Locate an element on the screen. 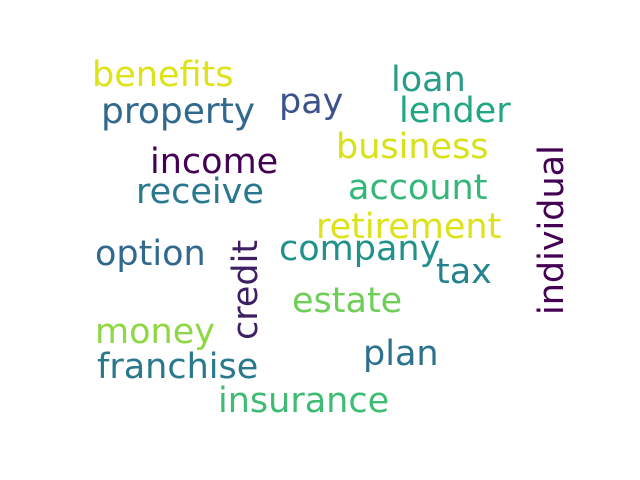  word-retirement: retirement is located at coordinates (409, 227).